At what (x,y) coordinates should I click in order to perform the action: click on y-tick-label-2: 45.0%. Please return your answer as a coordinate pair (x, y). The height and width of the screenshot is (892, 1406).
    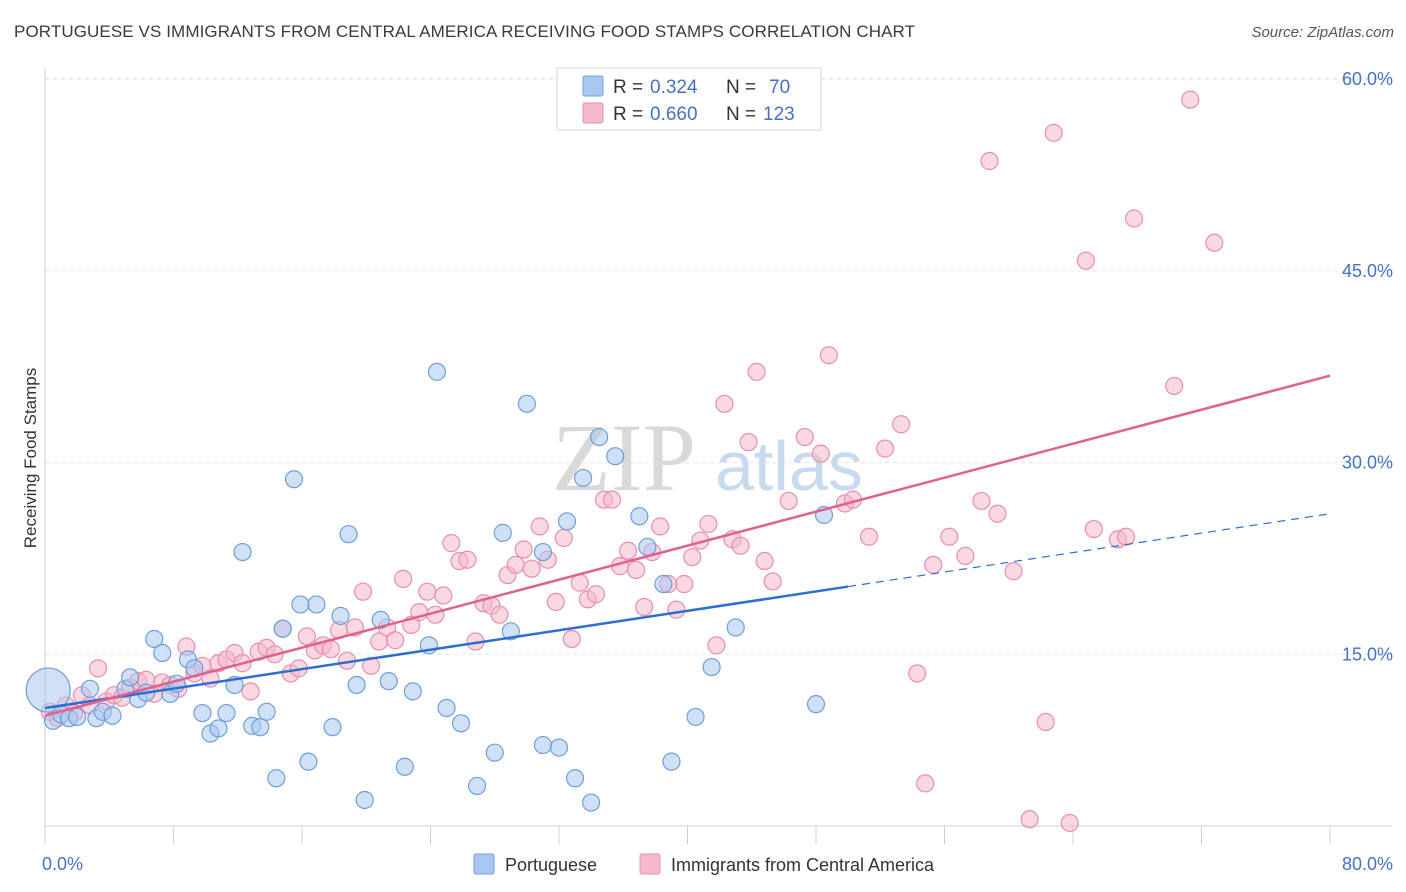
    Looking at the image, I should click on (1367, 271).